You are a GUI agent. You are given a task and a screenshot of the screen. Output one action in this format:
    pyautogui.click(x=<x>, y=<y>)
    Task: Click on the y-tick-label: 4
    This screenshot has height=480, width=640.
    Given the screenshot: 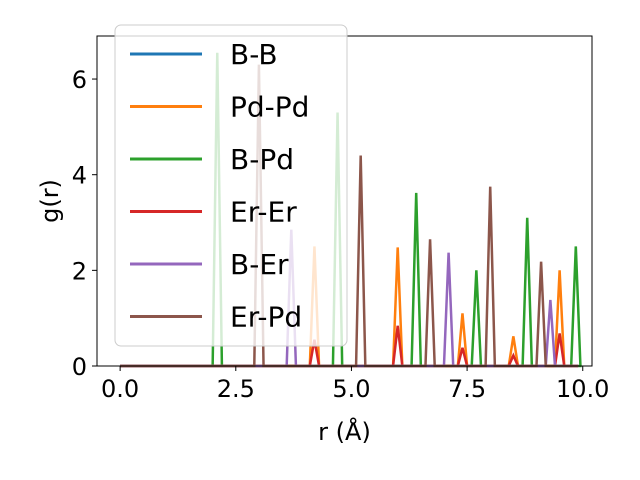 What is the action you would take?
    pyautogui.click(x=79, y=176)
    